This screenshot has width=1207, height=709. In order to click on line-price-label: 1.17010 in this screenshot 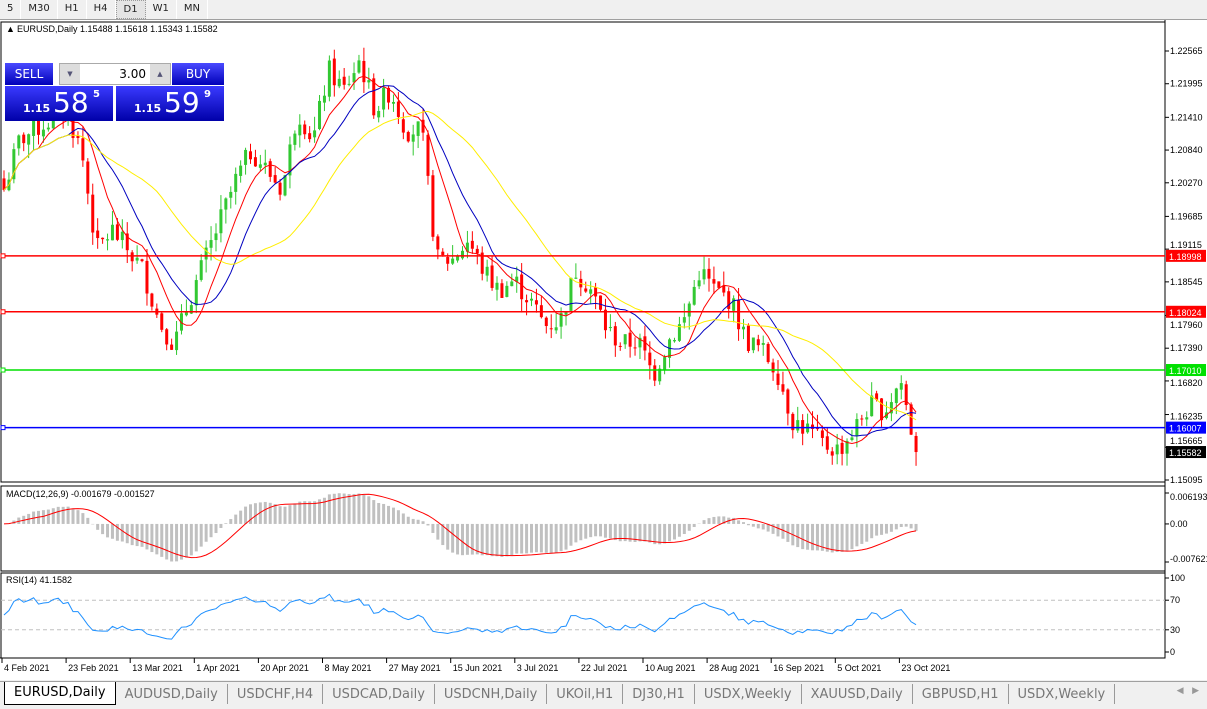, I will do `click(1185, 371)`.